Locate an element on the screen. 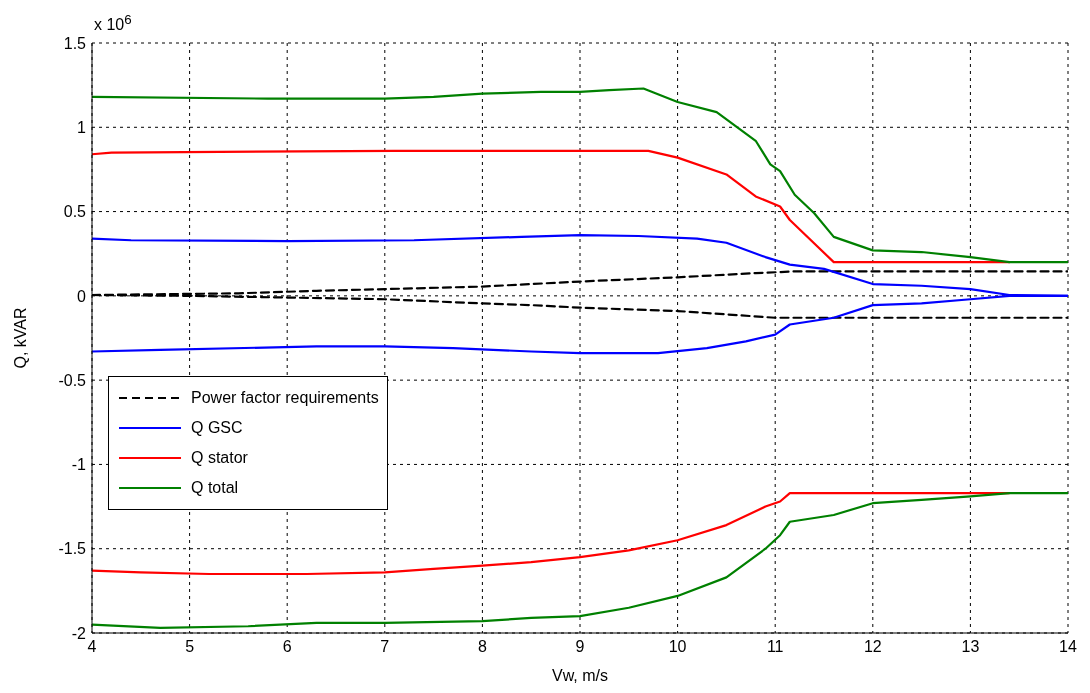 The image size is (1090, 693). legend-label: Q GSC is located at coordinates (217, 428).